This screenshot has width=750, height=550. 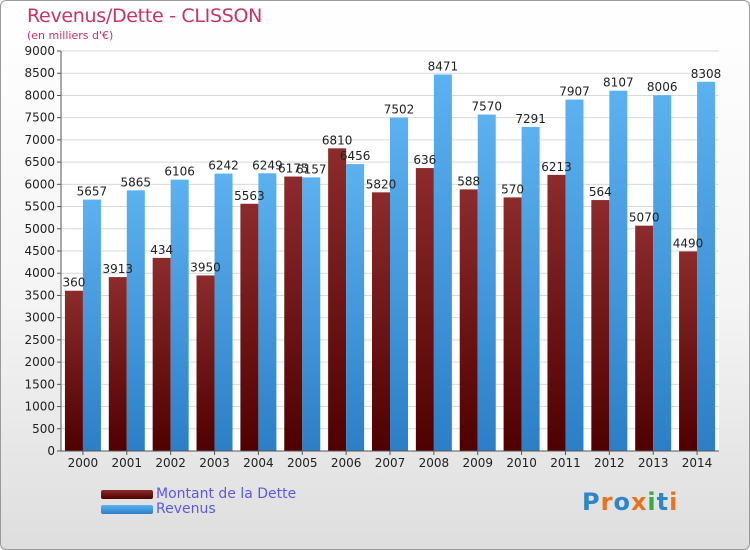 What do you see at coordinates (70, 35) in the screenshot?
I see `chart-subtitle: (en milliers d'€)` at bounding box center [70, 35].